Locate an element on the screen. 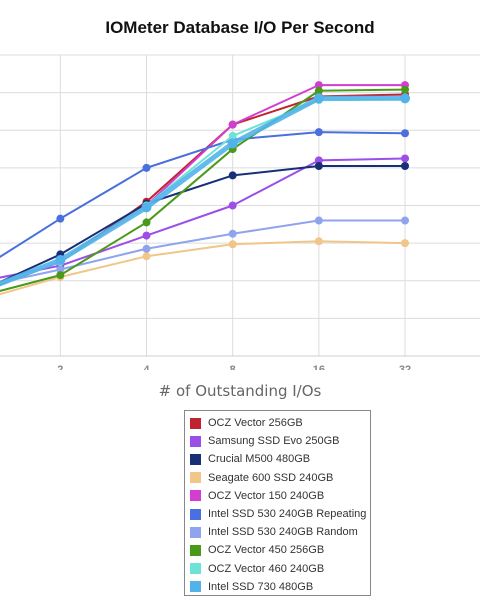 The height and width of the screenshot is (615, 480). legend-item: OCZ Vector 150 240GB is located at coordinates (280, 496).